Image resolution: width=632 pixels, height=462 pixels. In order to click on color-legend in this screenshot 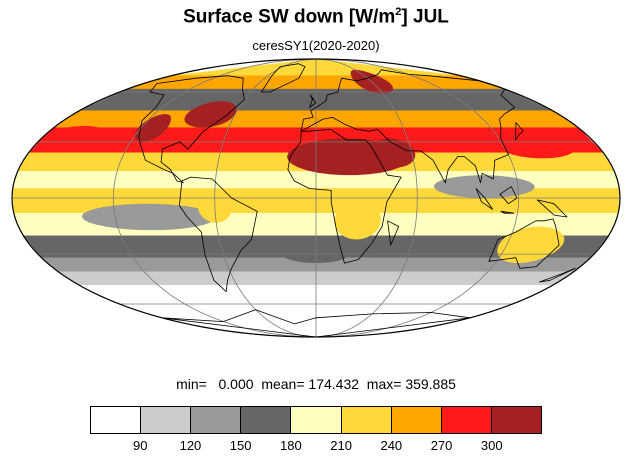, I will do `click(316, 420)`.